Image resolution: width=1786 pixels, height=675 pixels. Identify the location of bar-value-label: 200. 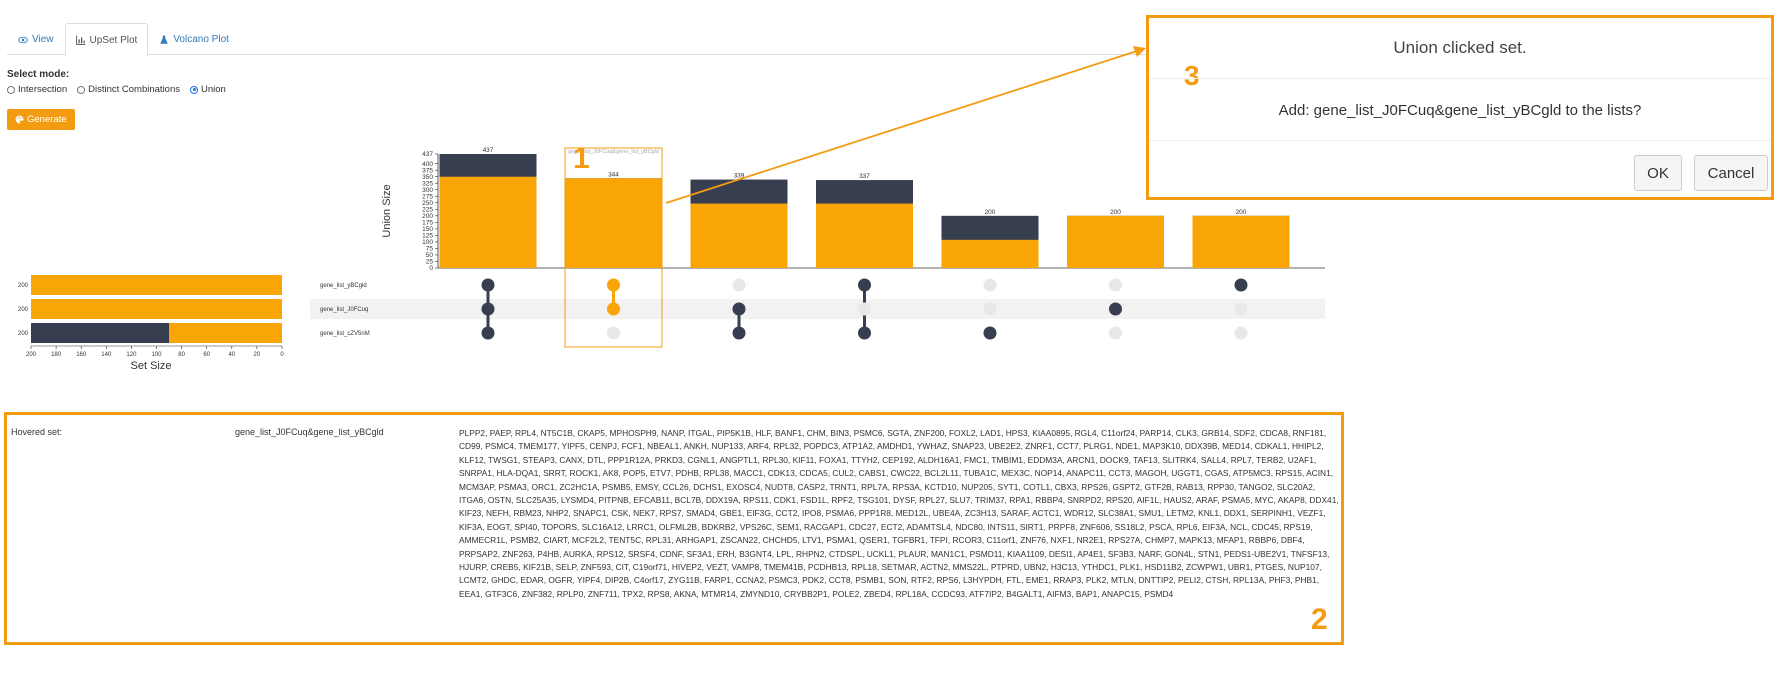
(1115, 212).